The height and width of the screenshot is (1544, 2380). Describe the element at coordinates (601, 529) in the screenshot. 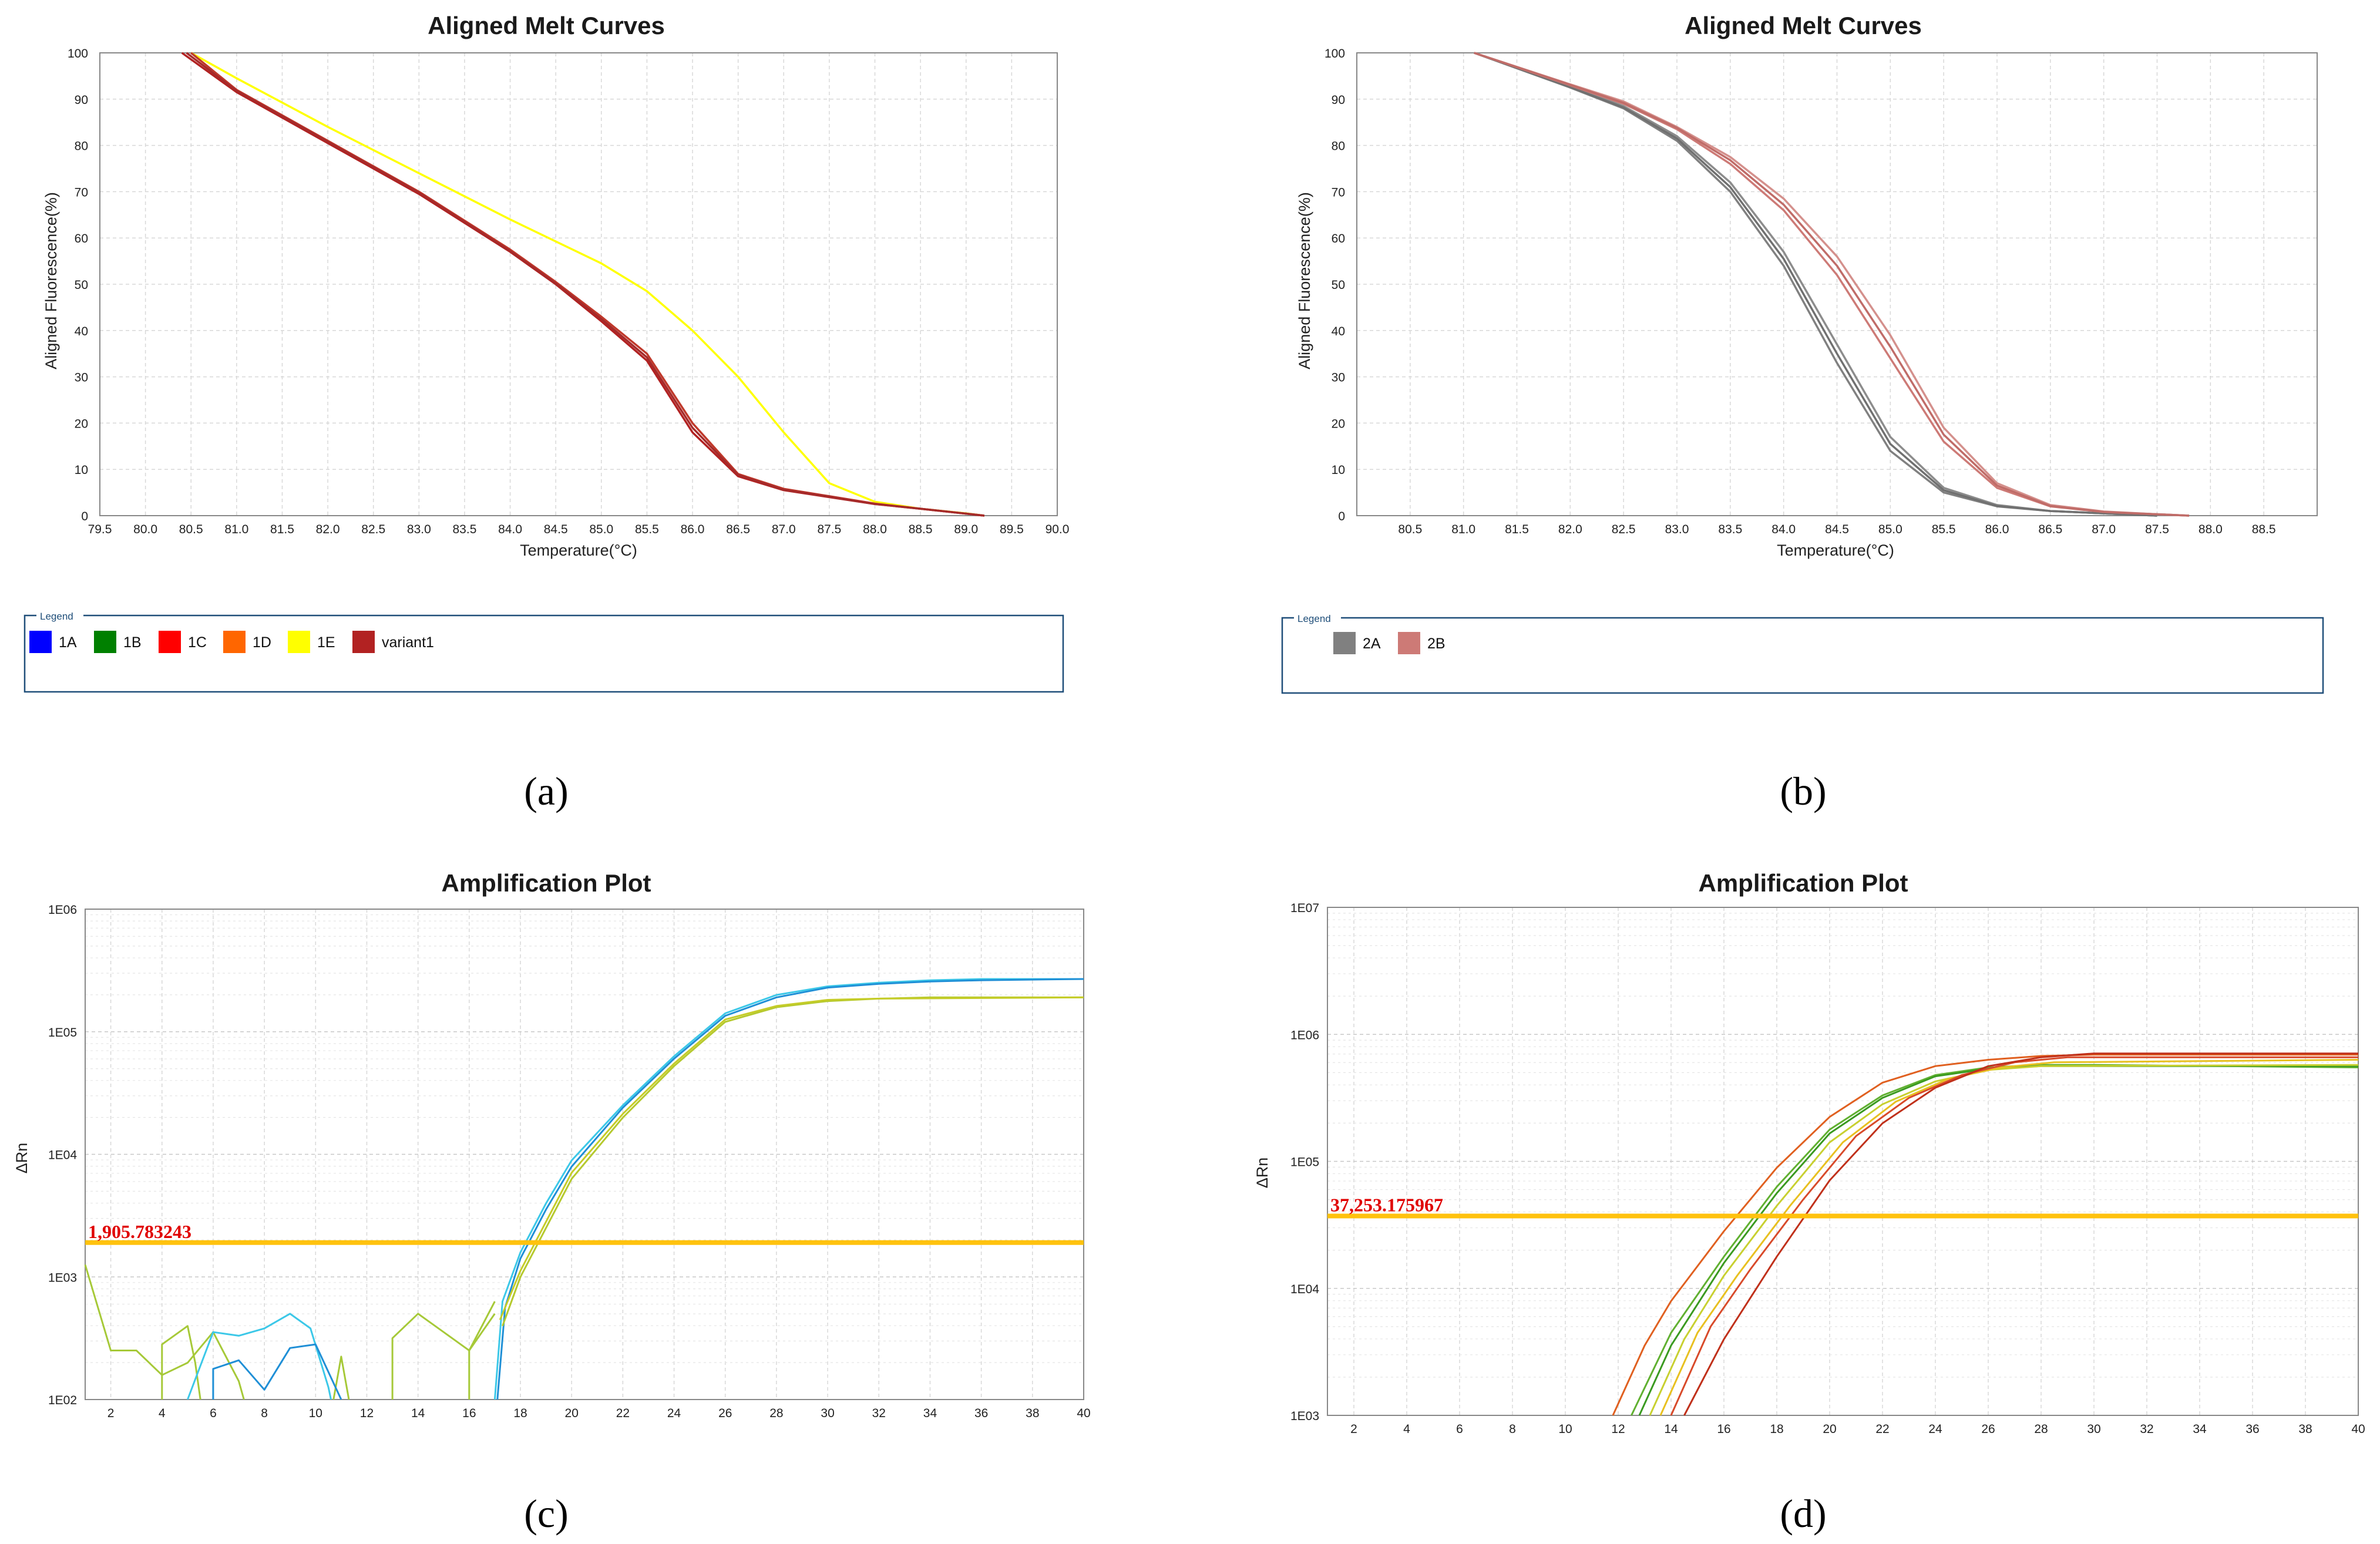

I see `x-tick-label: 85.0` at that location.